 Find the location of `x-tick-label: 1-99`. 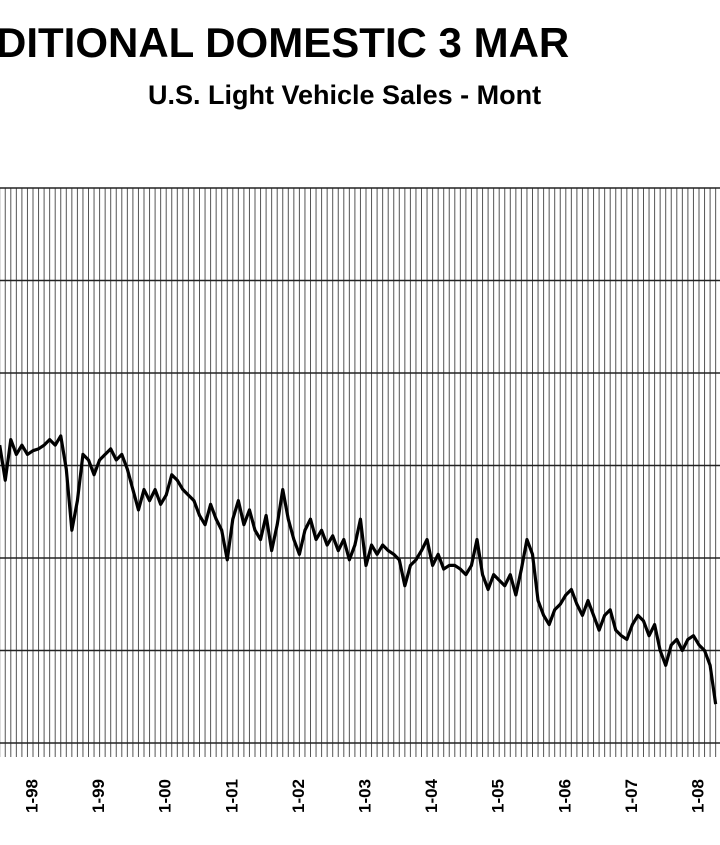

x-tick-label: 1-99 is located at coordinates (98, 796).